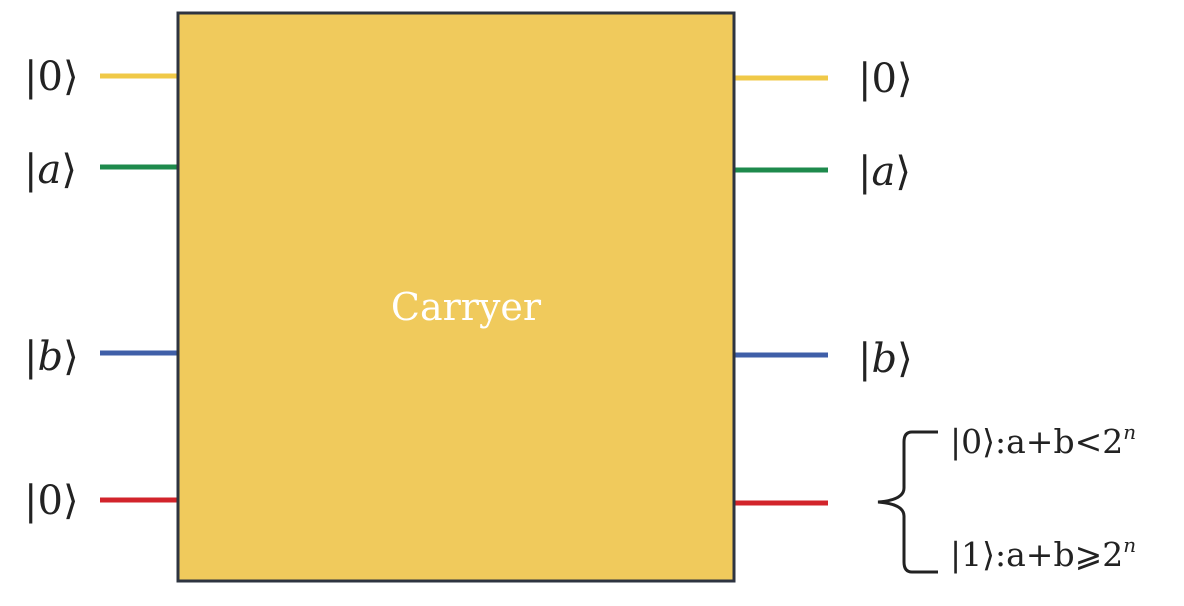 Image resolution: width=1184 pixels, height=606 pixels. I want to click on input-ket-4-state: 0, so click(49, 501).